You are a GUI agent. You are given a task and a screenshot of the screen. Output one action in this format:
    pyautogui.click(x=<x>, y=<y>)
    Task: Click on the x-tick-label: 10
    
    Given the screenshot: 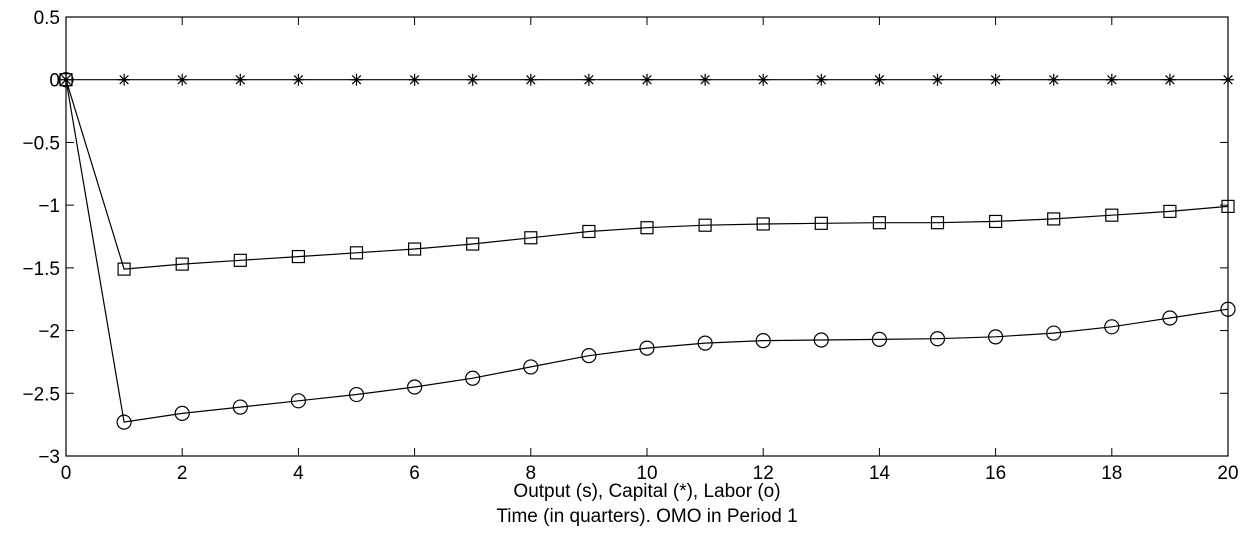 What is the action you would take?
    pyautogui.click(x=646, y=473)
    